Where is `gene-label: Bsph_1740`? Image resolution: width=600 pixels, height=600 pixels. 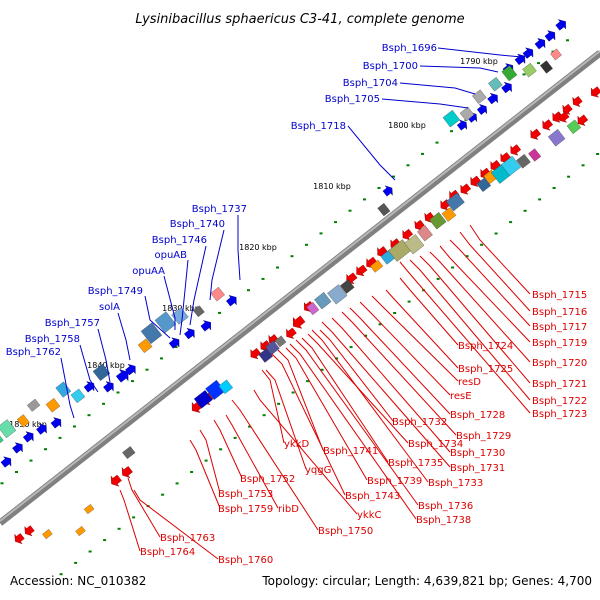
gene-label: Bsph_1740 is located at coordinates (197, 224).